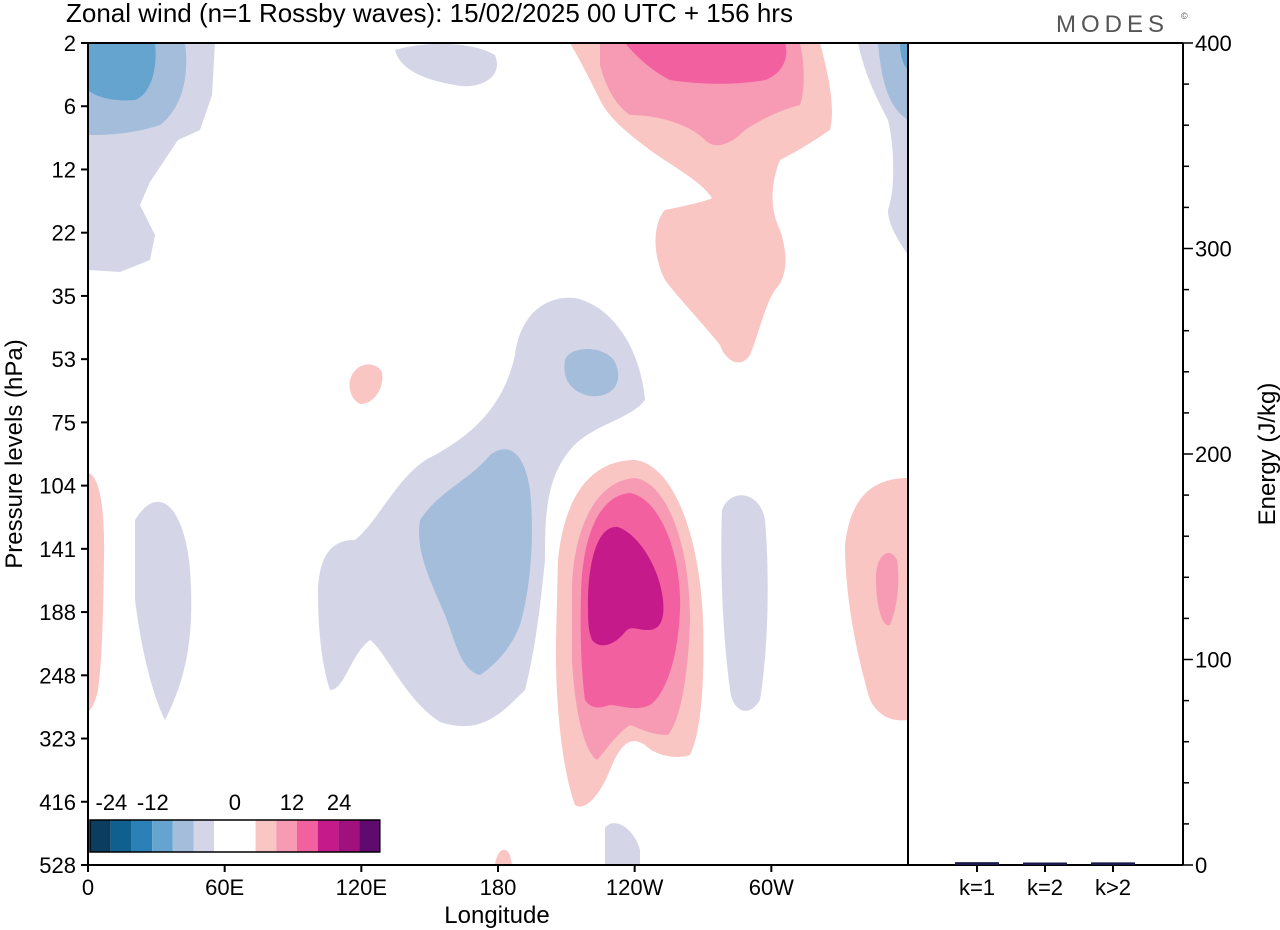  Describe the element at coordinates (887, 589) in the screenshot. I see `contour-pos8` at that location.